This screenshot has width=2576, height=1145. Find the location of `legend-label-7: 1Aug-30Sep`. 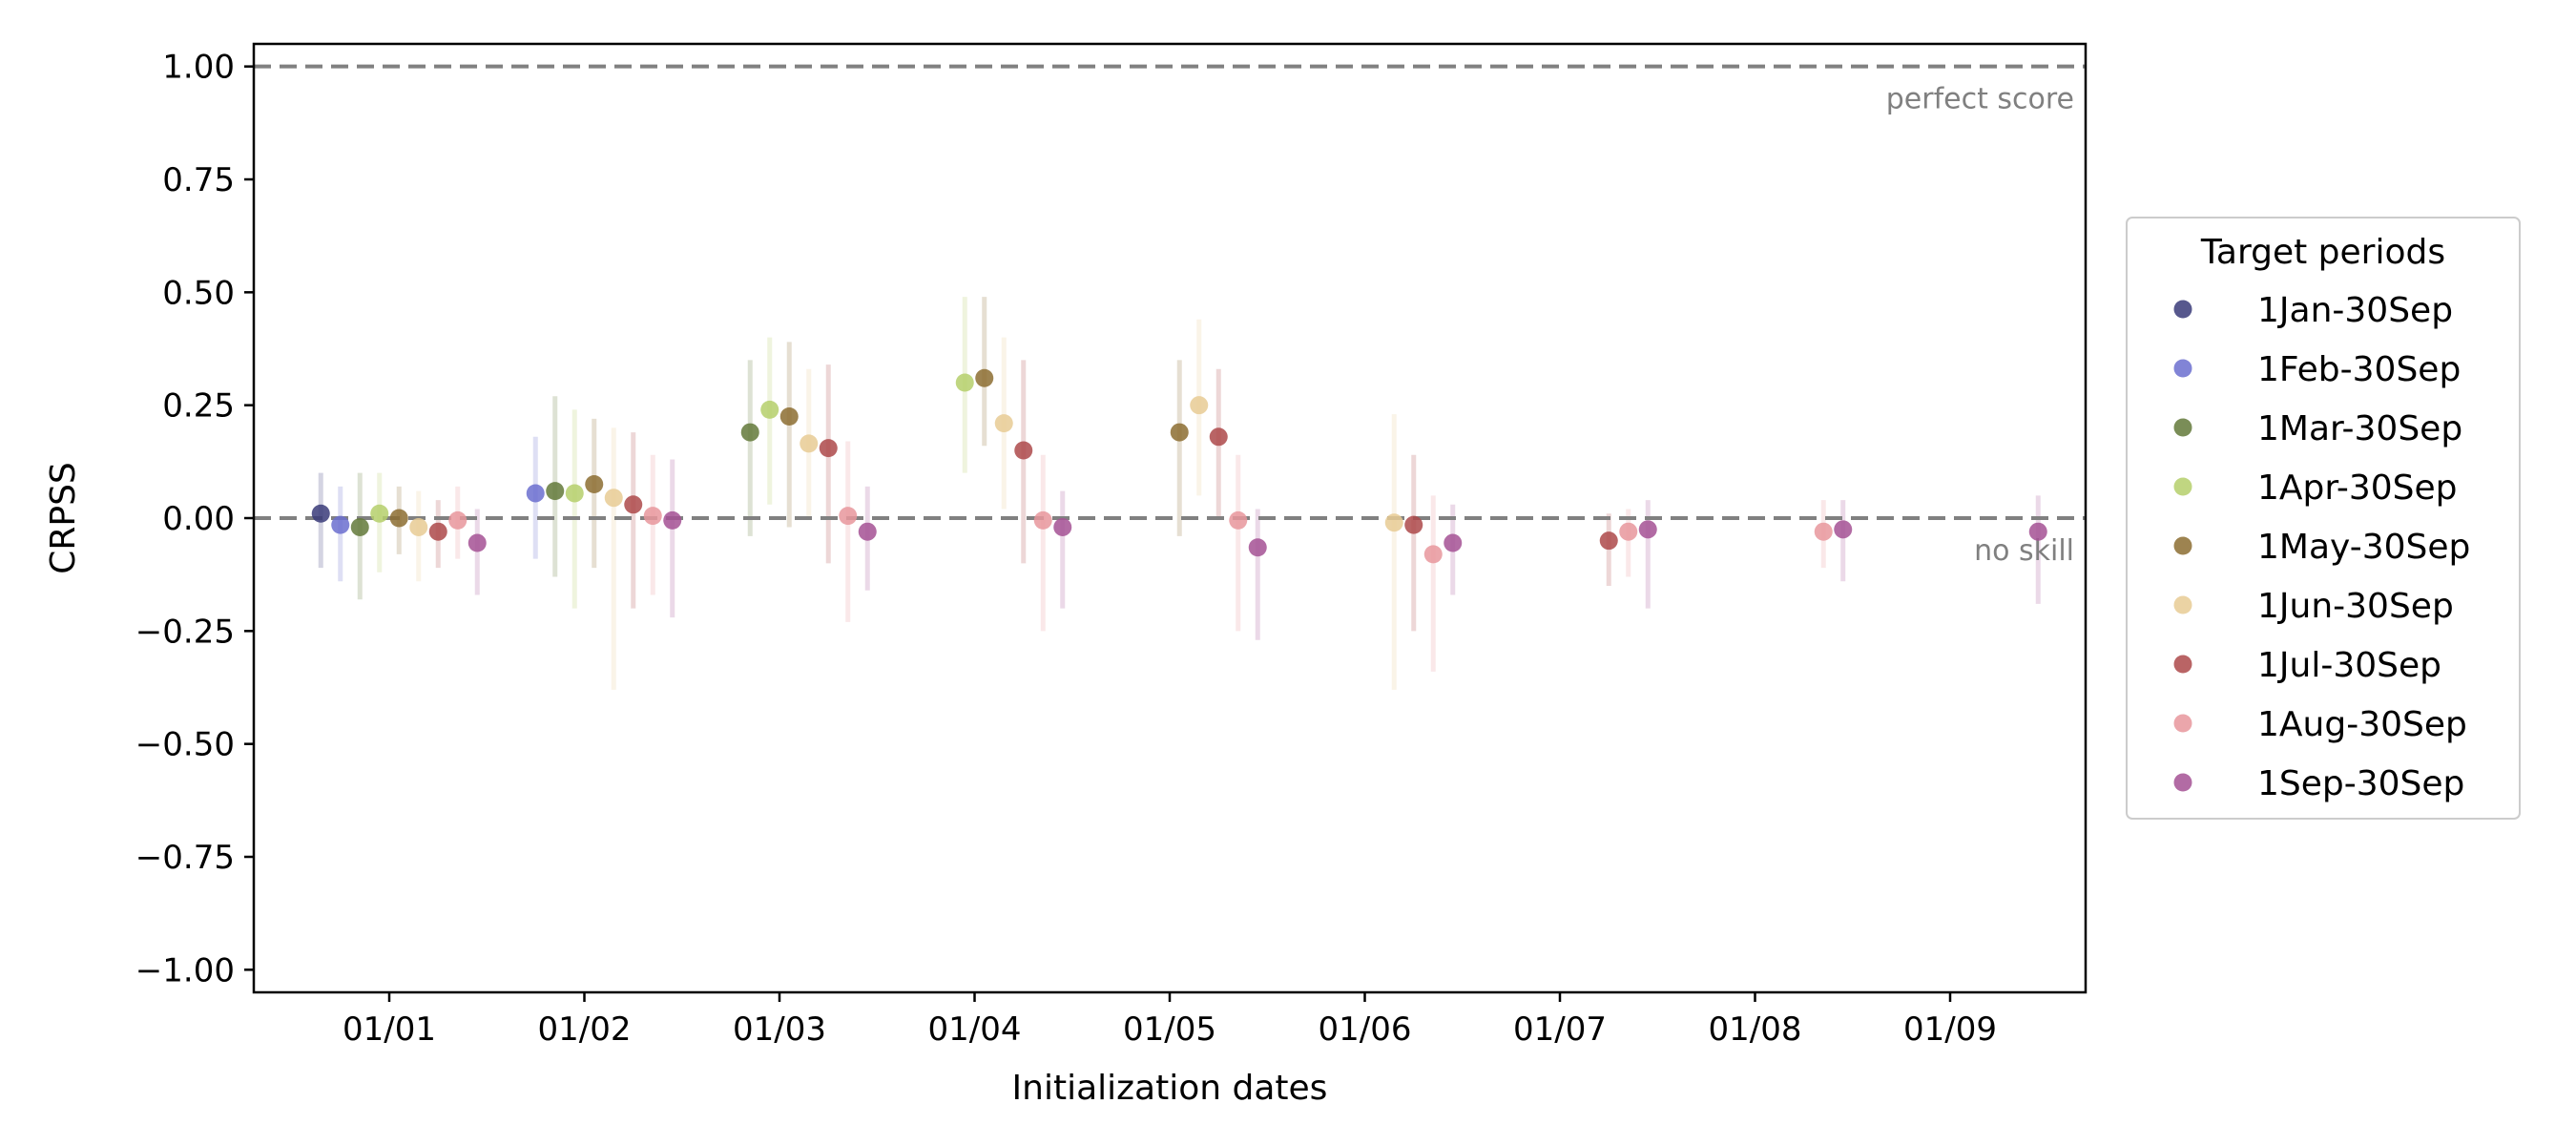

legend-label-7: 1Aug-30Sep is located at coordinates (2362, 724).